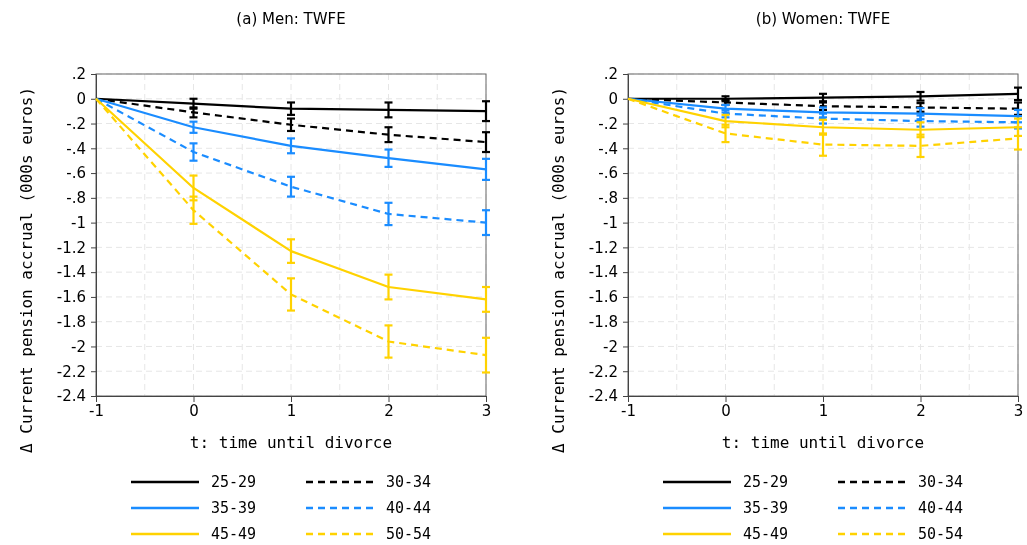 The image size is (1027, 545). I want to click on chart-title: (b) Women: TWFE, so click(823, 19).